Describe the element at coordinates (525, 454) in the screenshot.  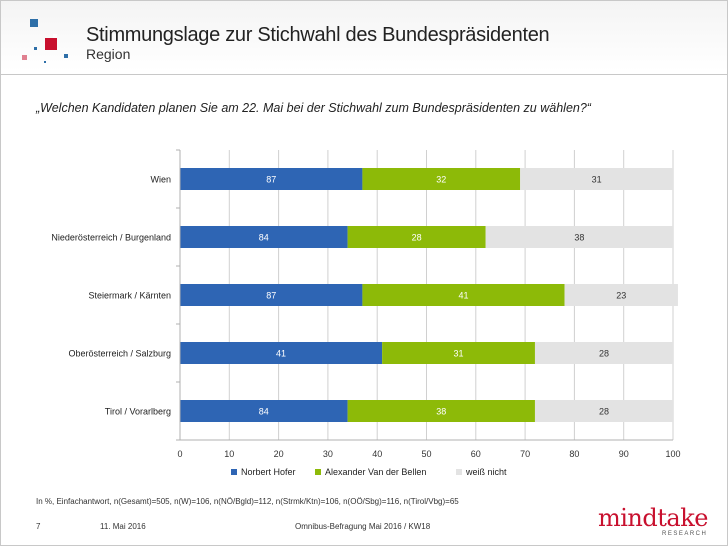
I see `x-tick-label: 70` at that location.